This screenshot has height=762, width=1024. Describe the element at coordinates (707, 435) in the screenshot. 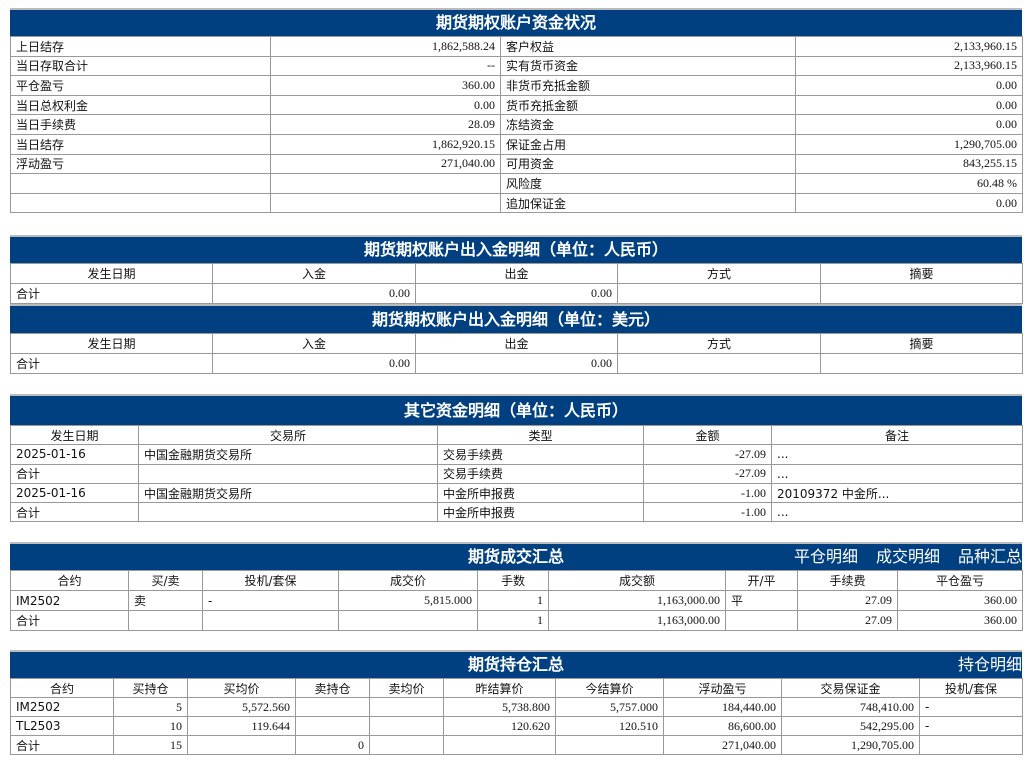

I see `column-header: 金额` at that location.